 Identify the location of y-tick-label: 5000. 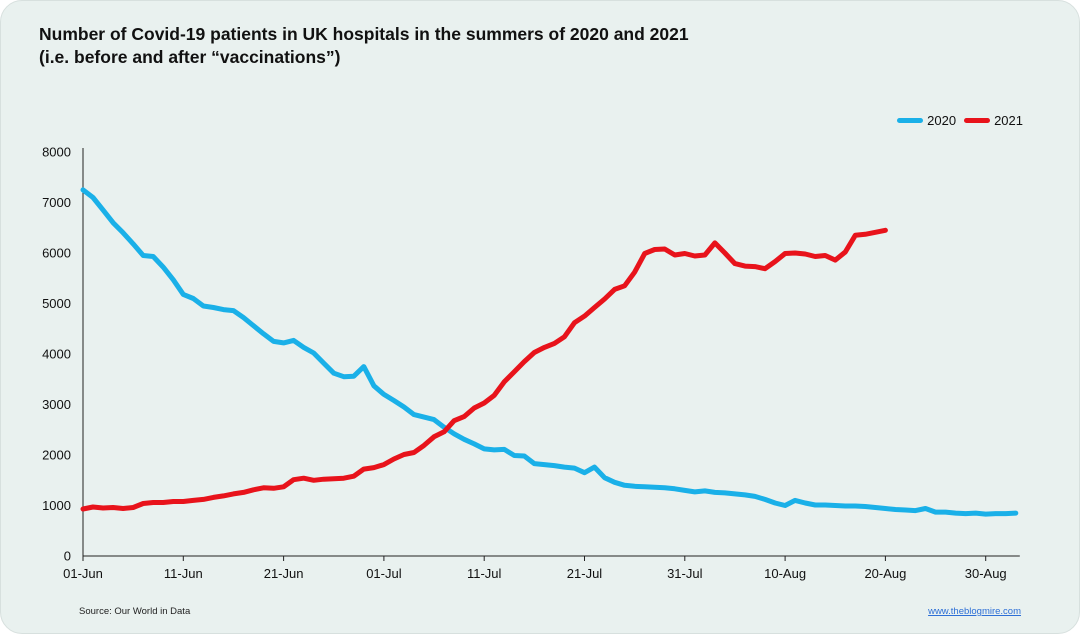
(56, 303).